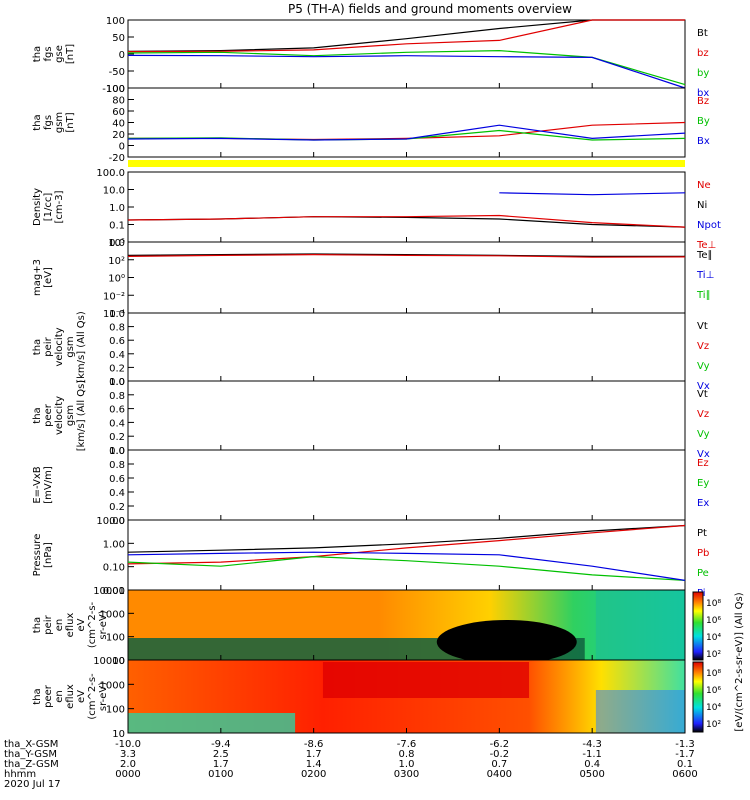 This screenshot has width=750, height=800. I want to click on x-tick-label: 0200, so click(313, 774).